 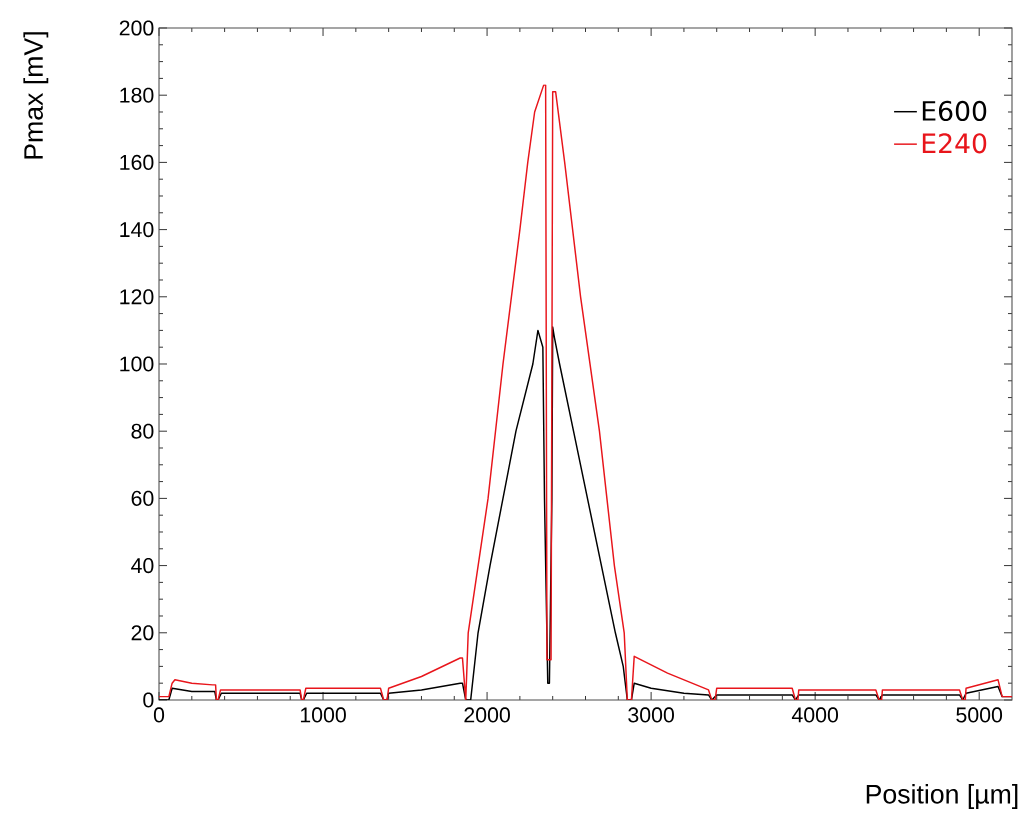 I want to click on y-tick-label: 180, so click(x=137, y=95).